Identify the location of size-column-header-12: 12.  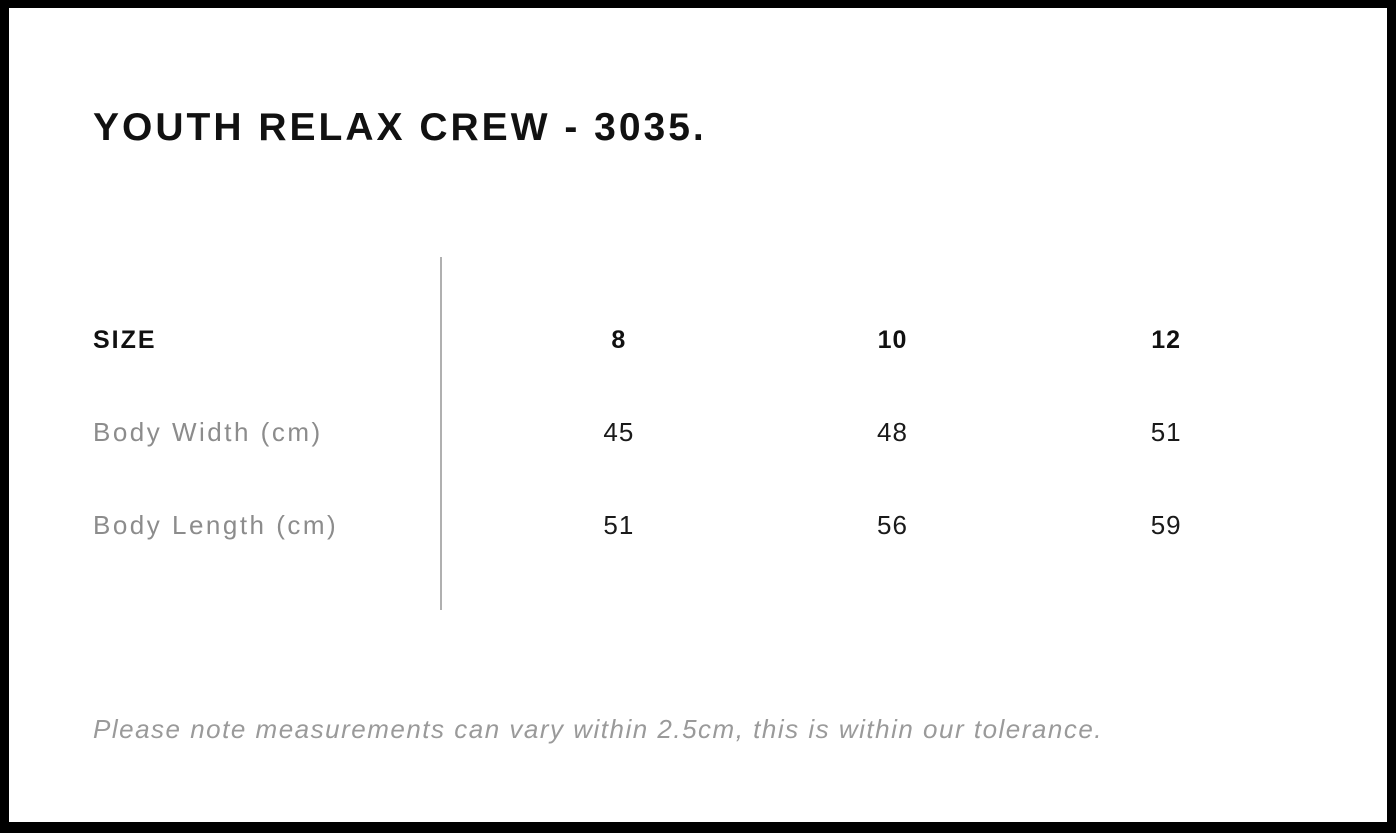
(1166, 339).